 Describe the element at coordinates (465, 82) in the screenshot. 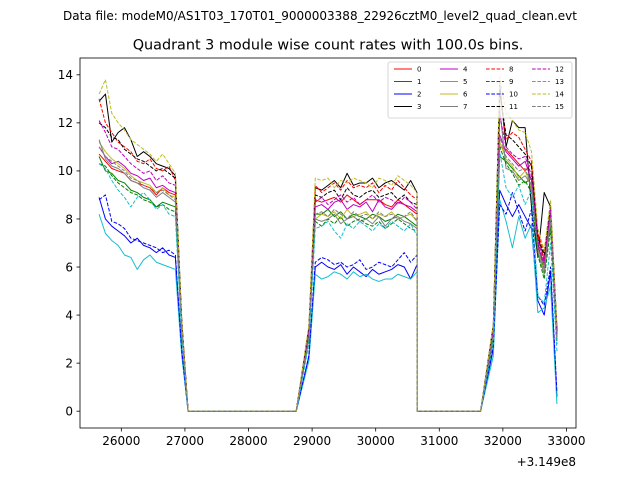

I see `legend-label-5: 5` at that location.